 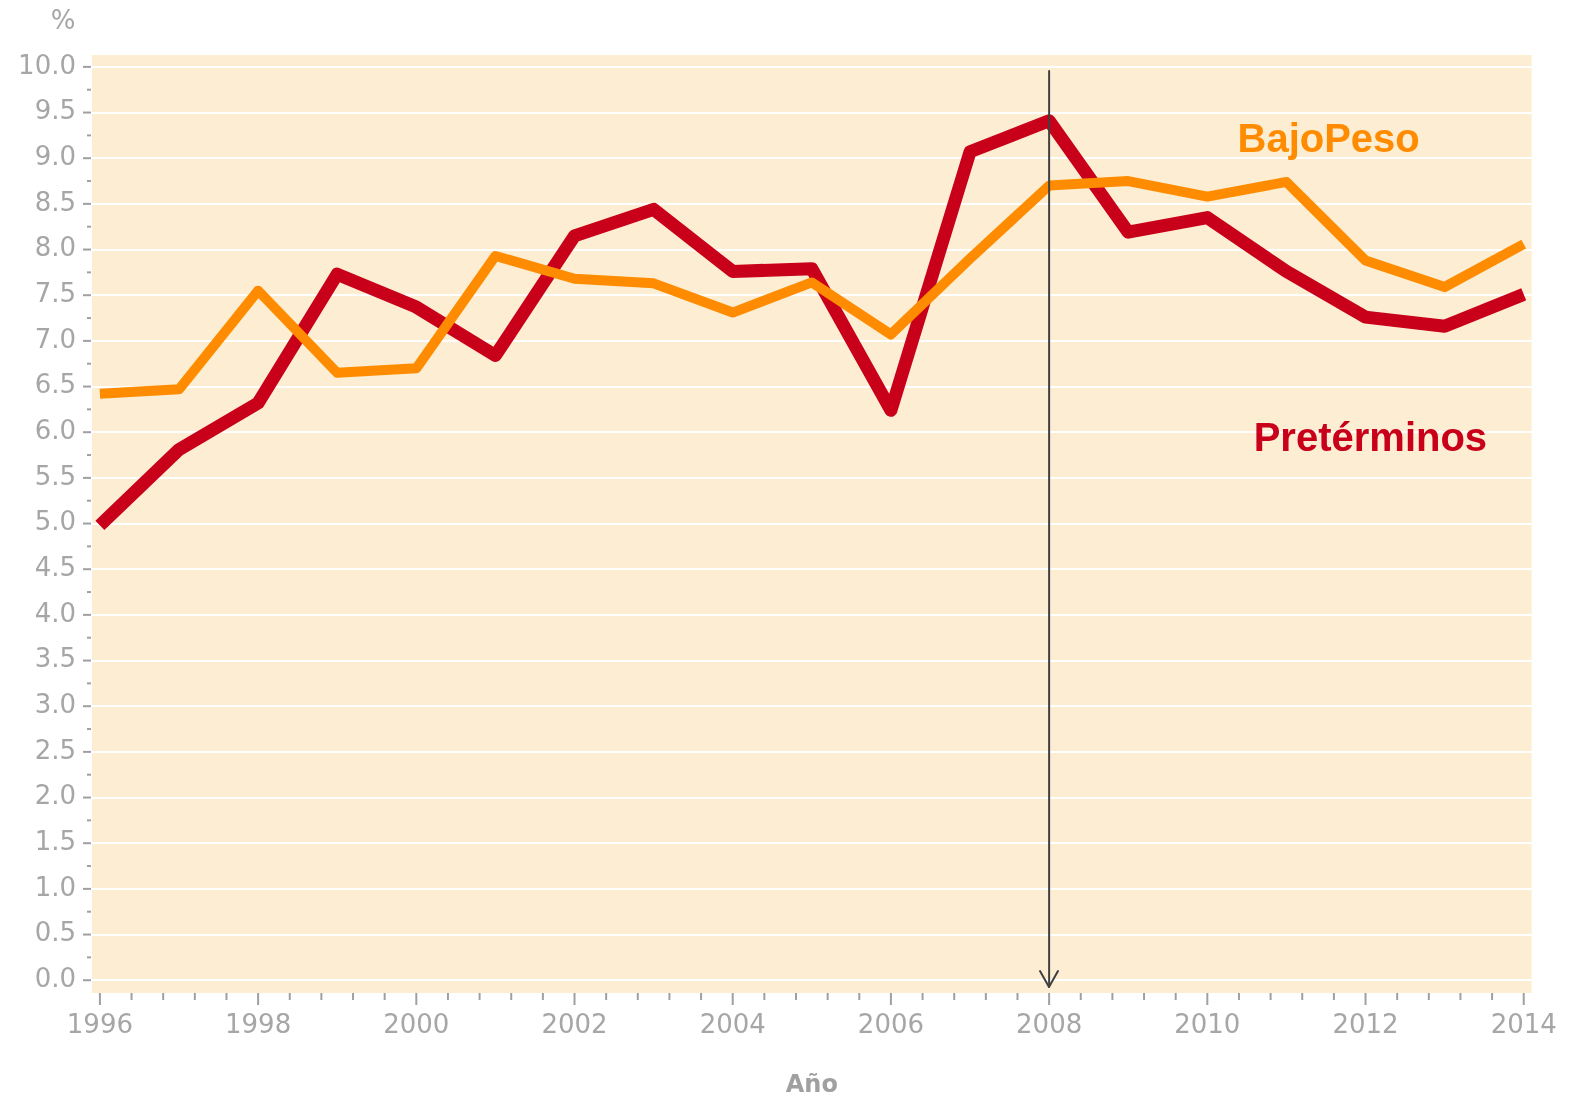 What do you see at coordinates (55, 977) in the screenshot?
I see `y-tick-label: 0.0` at bounding box center [55, 977].